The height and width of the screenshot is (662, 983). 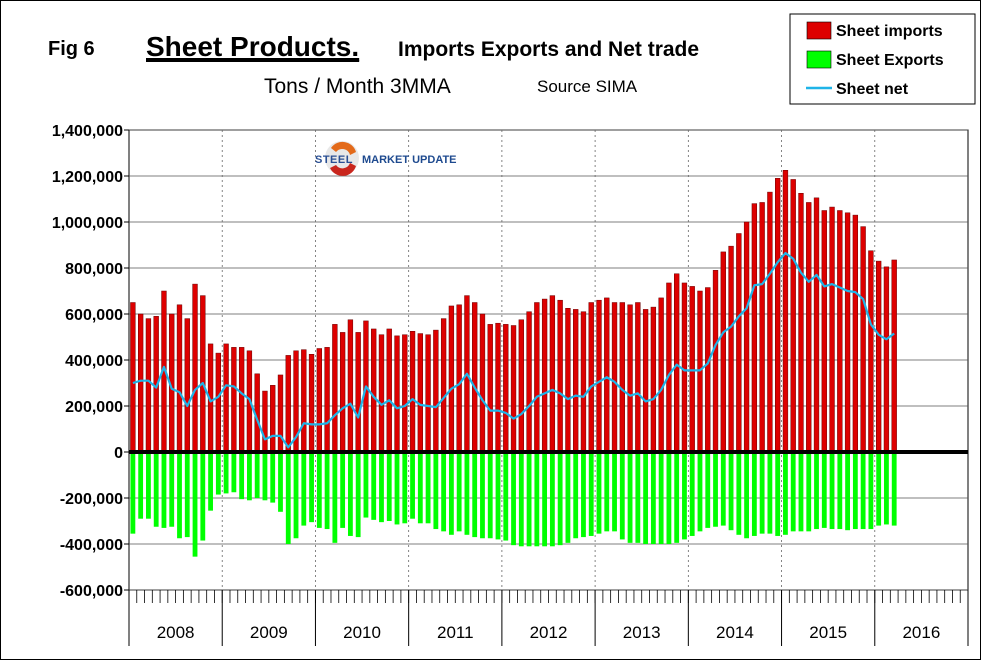 I want to click on x-axis: 2008 2009 2010 2011 2012 2013 2014 2015 2016, so click(x=548, y=618).